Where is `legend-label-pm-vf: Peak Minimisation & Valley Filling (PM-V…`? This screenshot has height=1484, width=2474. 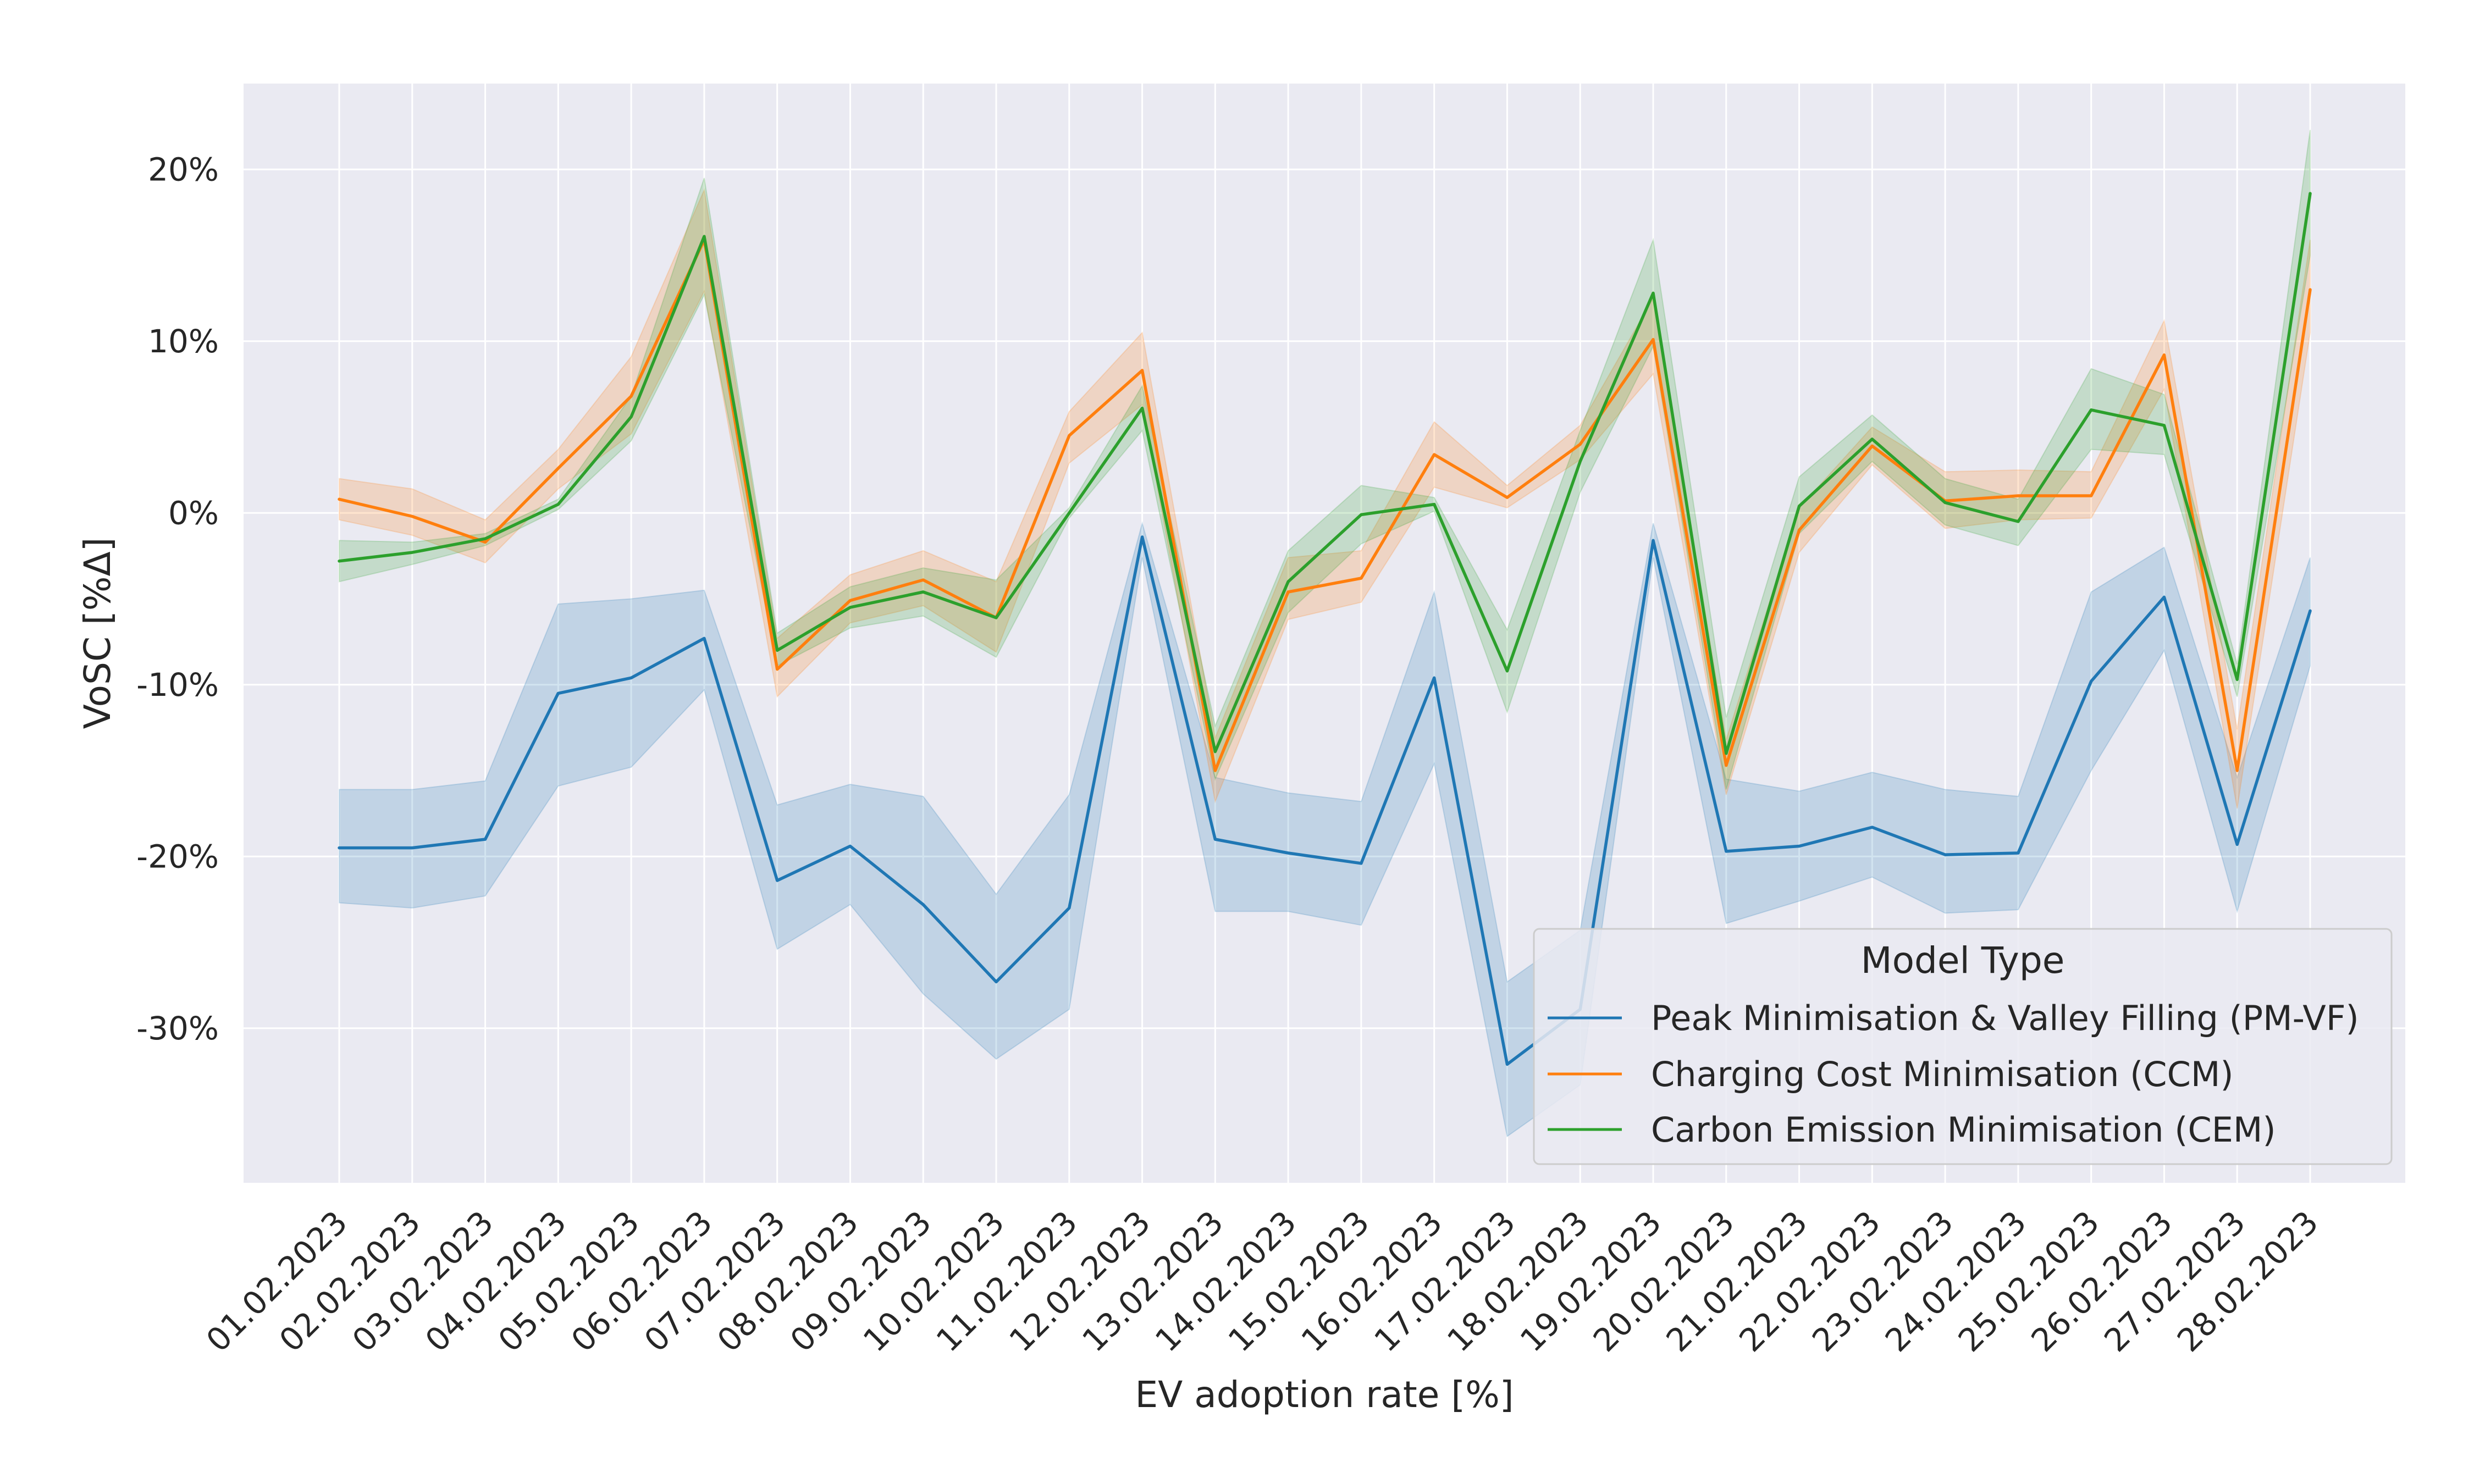 legend-label-pm-vf: Peak Minimisation & Valley Filling (PM-V… is located at coordinates (2005, 1018).